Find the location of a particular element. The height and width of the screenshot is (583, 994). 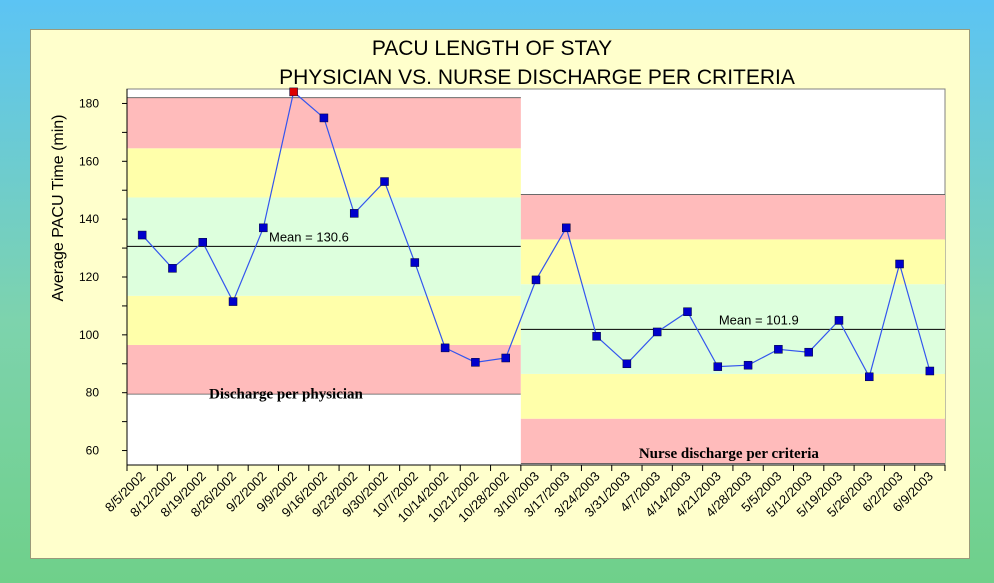

mean-label-0: Mean = 130.6 is located at coordinates (309, 236).